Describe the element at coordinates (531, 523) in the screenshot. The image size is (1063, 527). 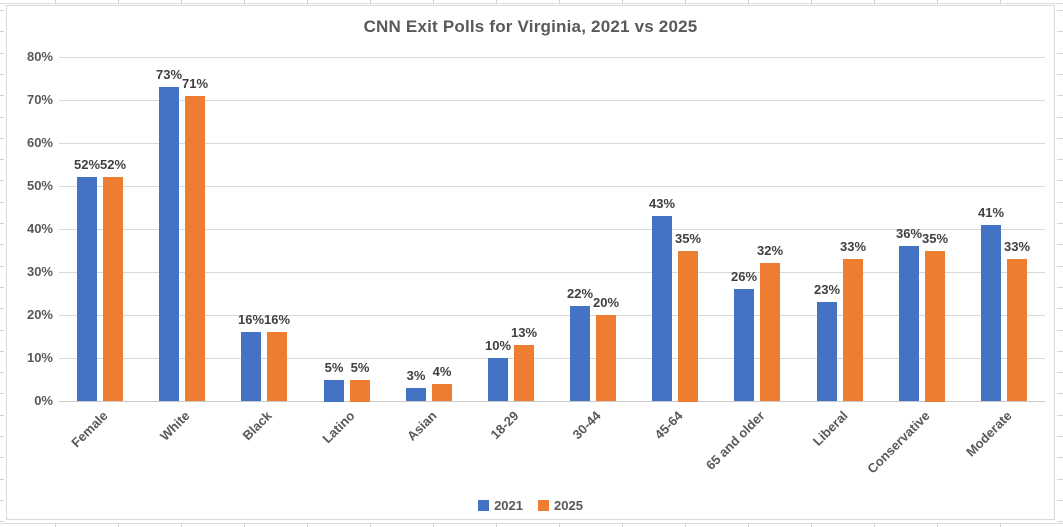
I see `sheet-bottom-gridline` at that location.